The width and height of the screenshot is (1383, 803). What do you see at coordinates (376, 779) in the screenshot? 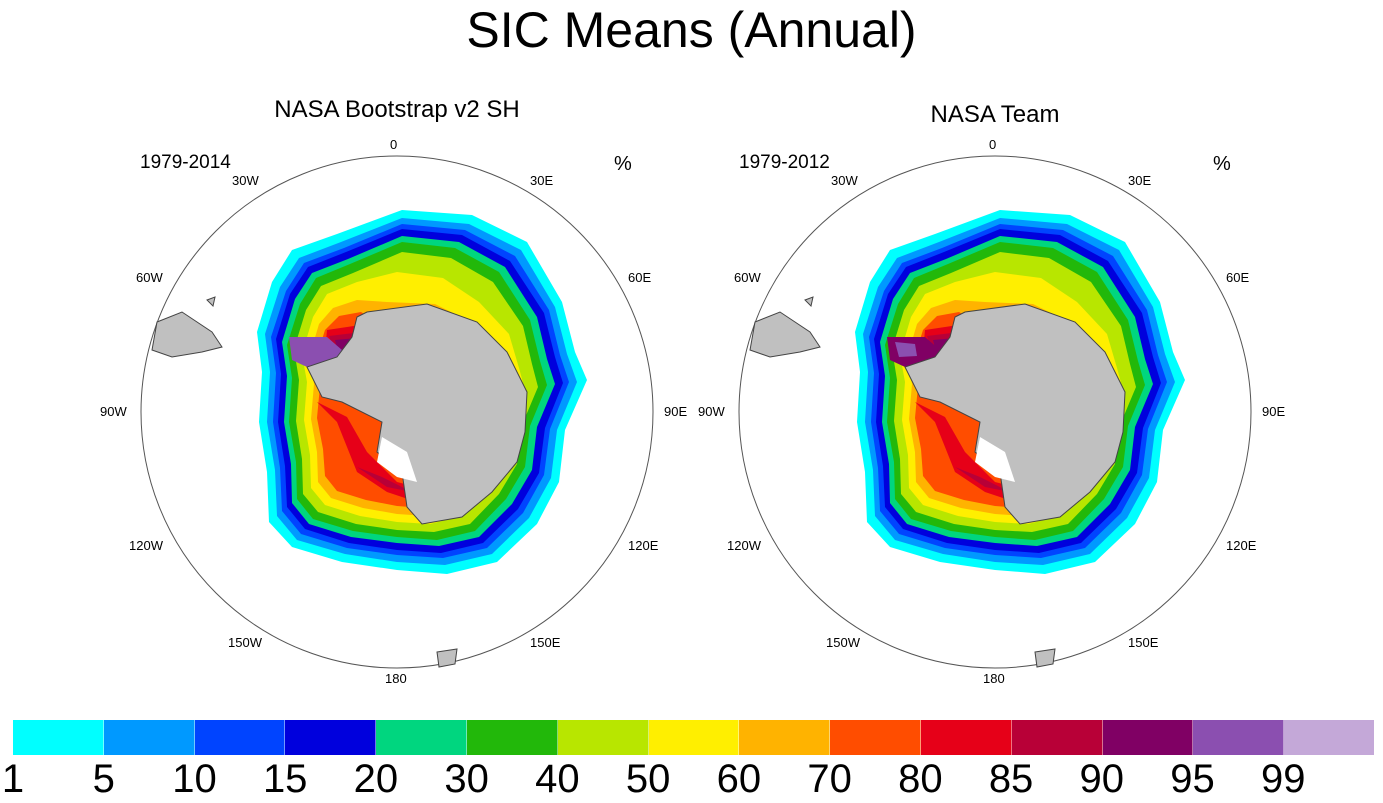
I see `colorbar-tick-label: 20` at bounding box center [376, 779].